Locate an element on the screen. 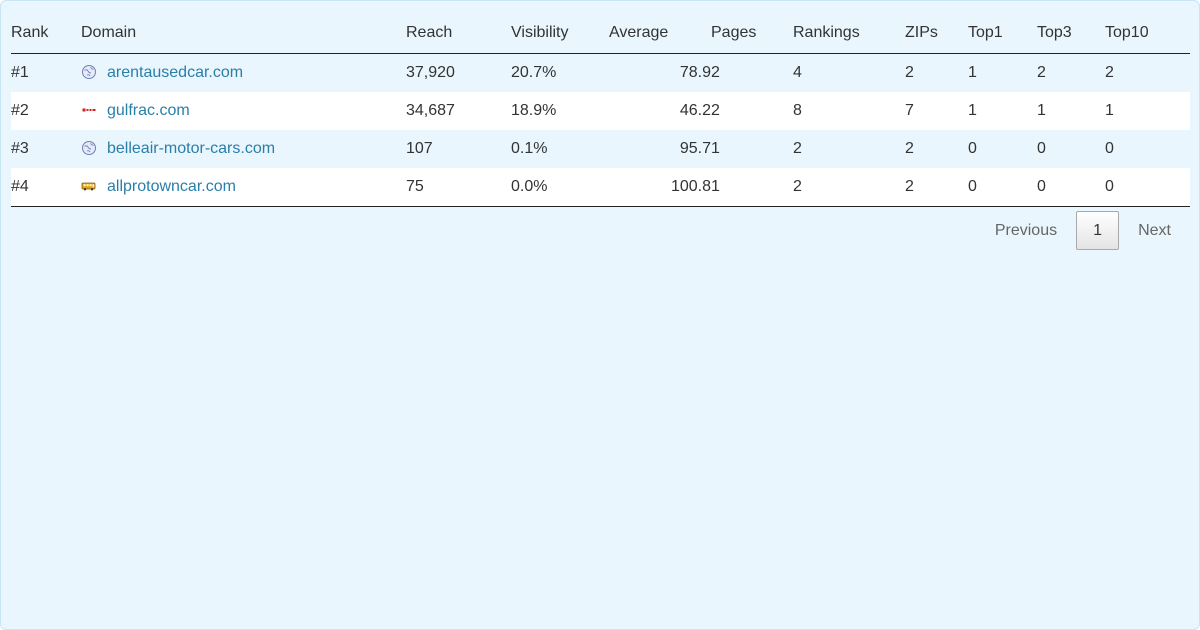  top10-cell: 2 is located at coordinates (1109, 72).